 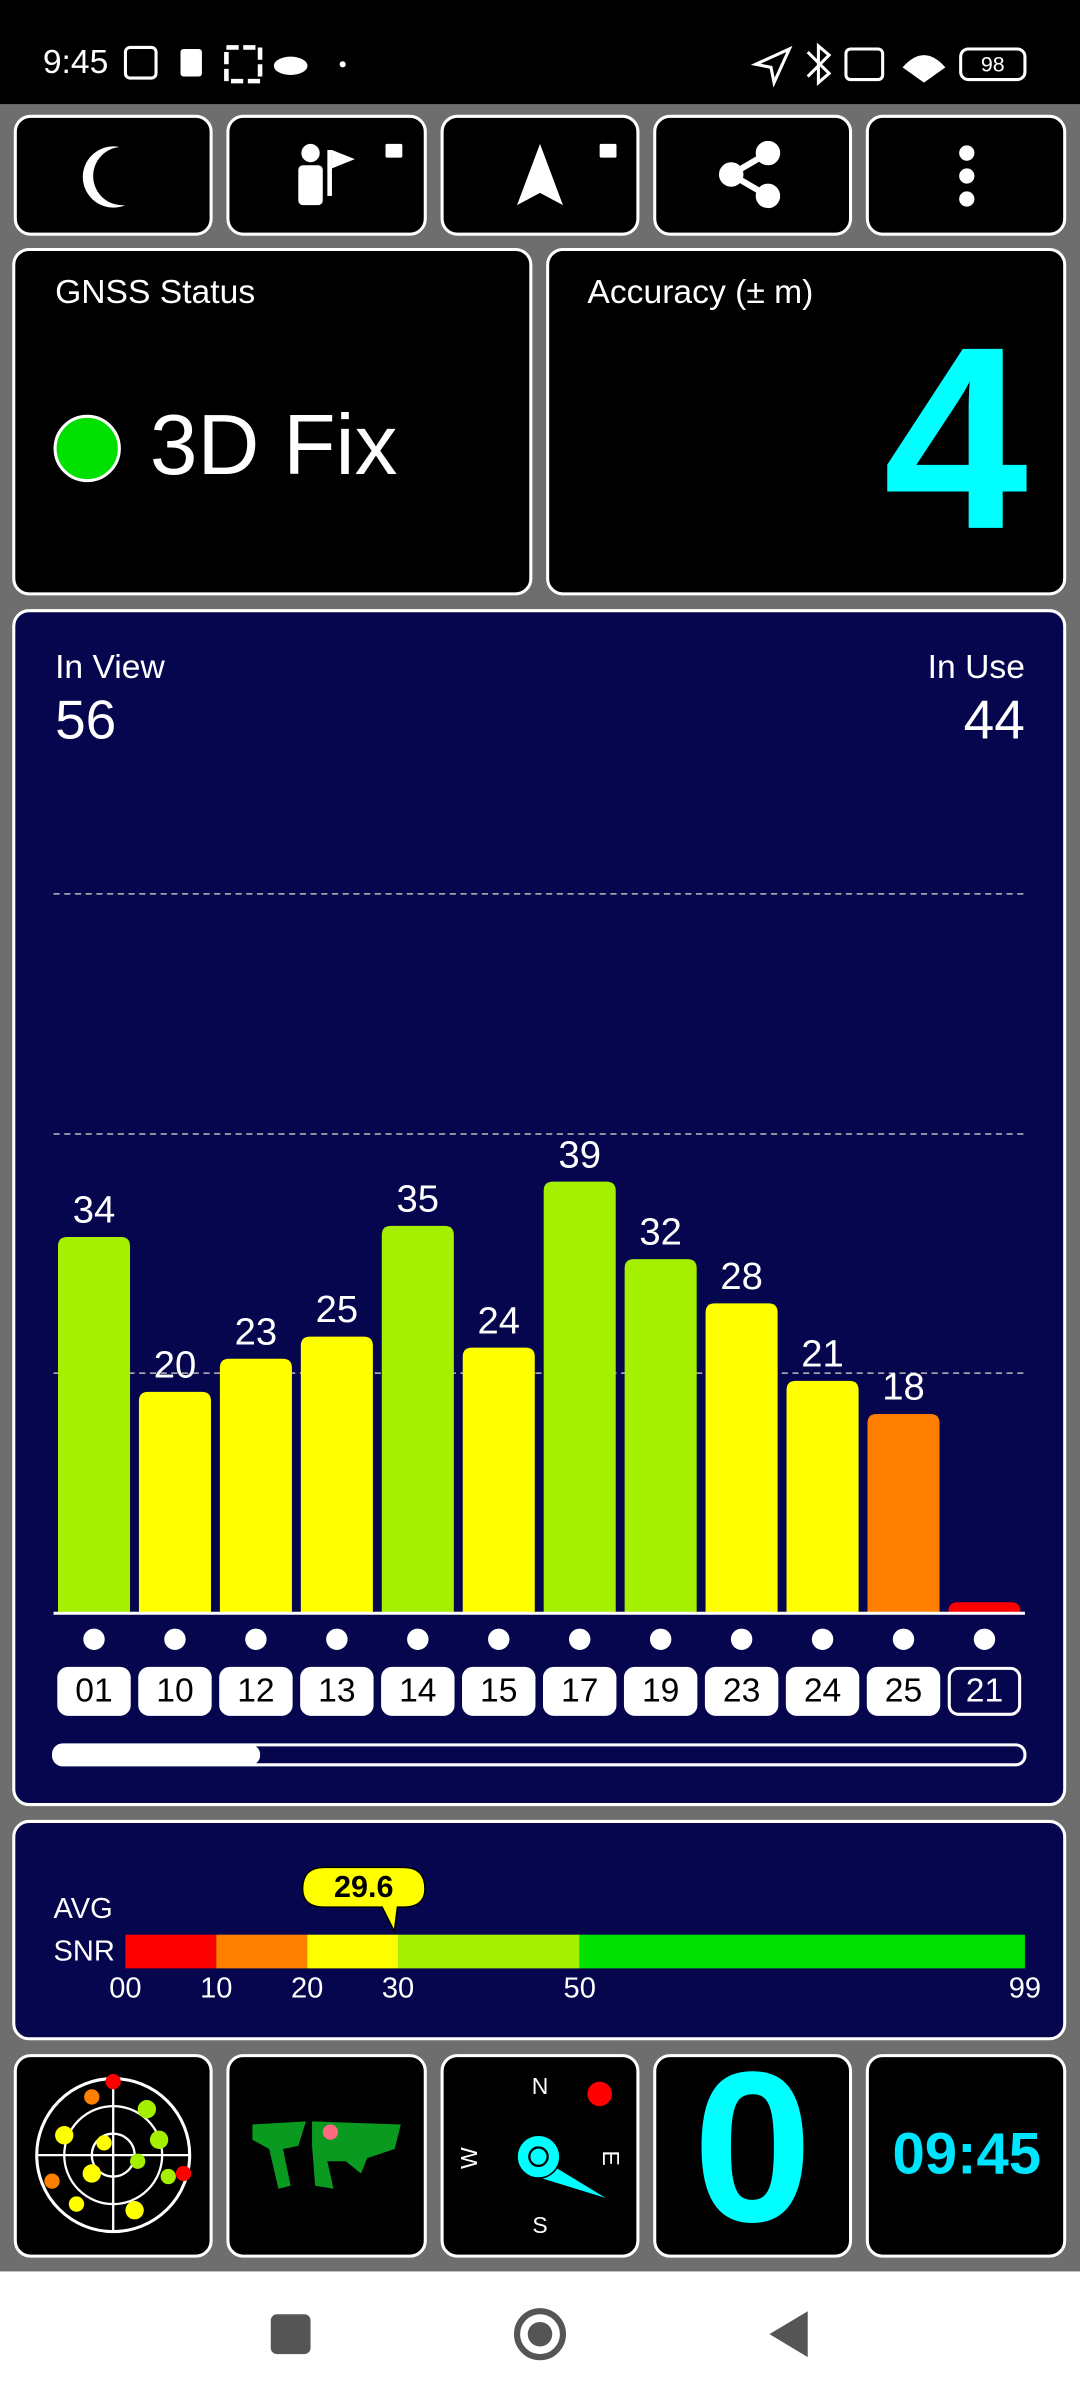 What do you see at coordinates (342, 64) in the screenshot?
I see `dot-icon` at bounding box center [342, 64].